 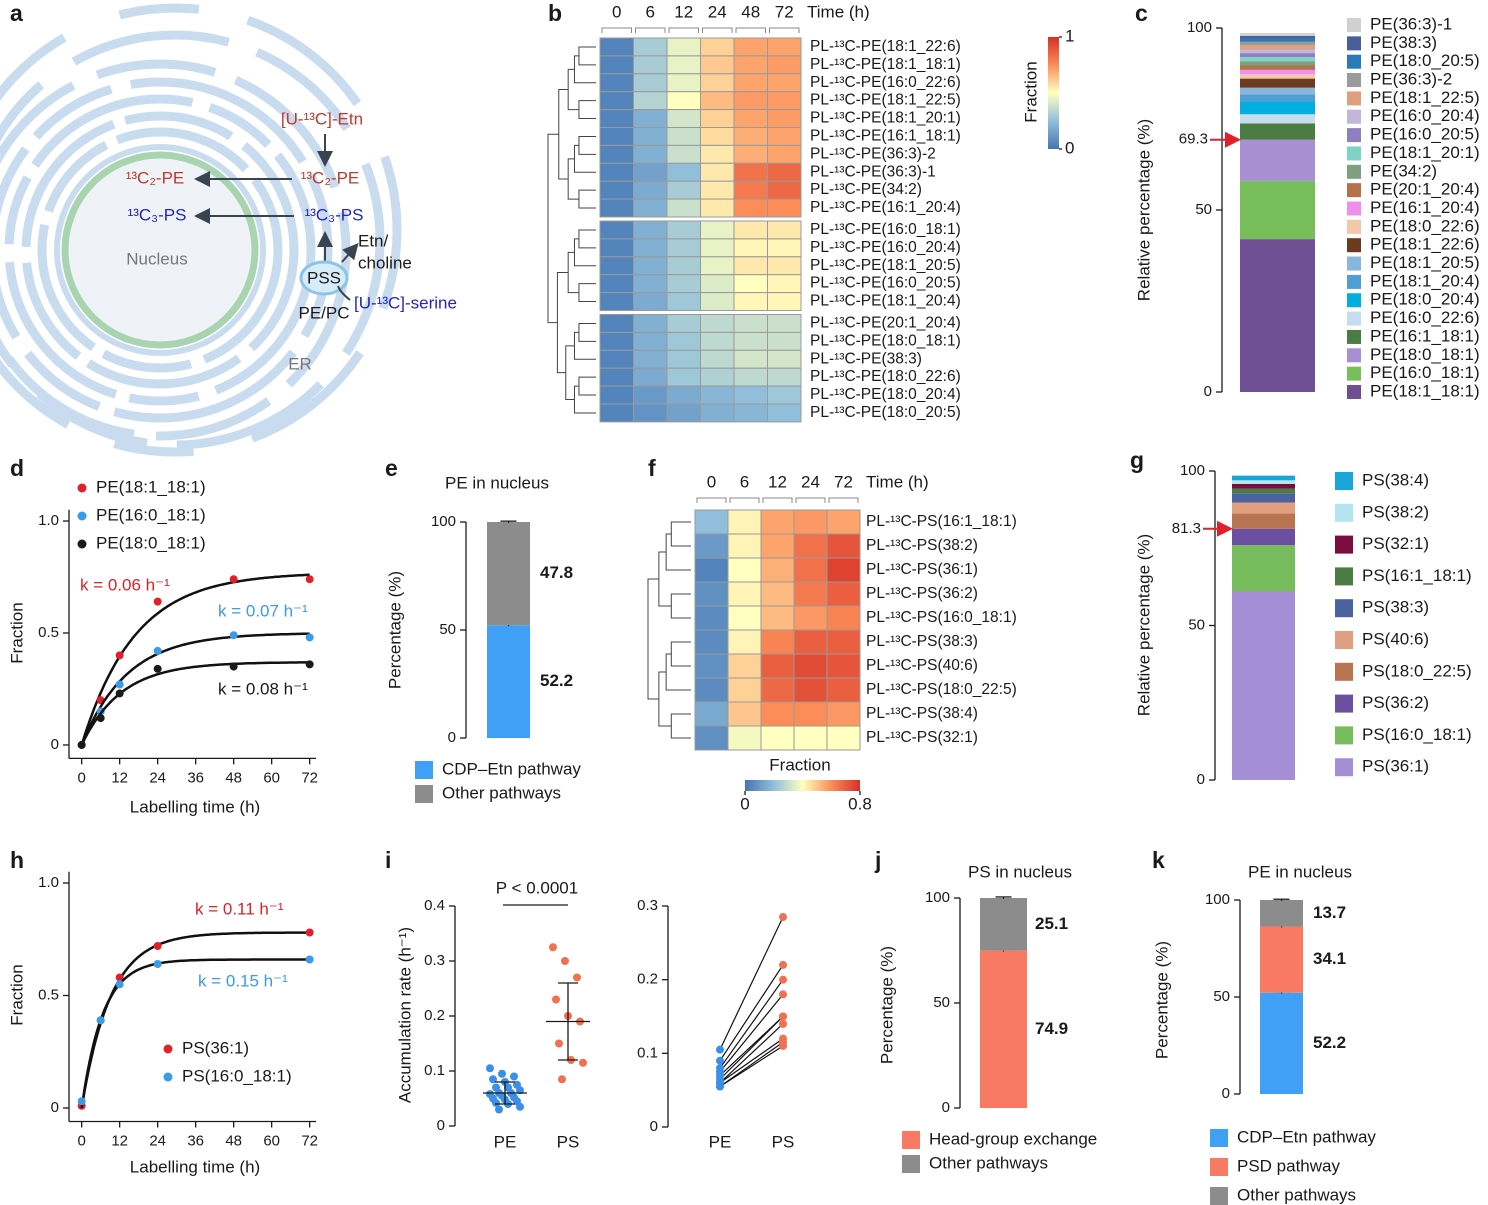 I want to click on panel-letter: e, so click(x=391, y=468).